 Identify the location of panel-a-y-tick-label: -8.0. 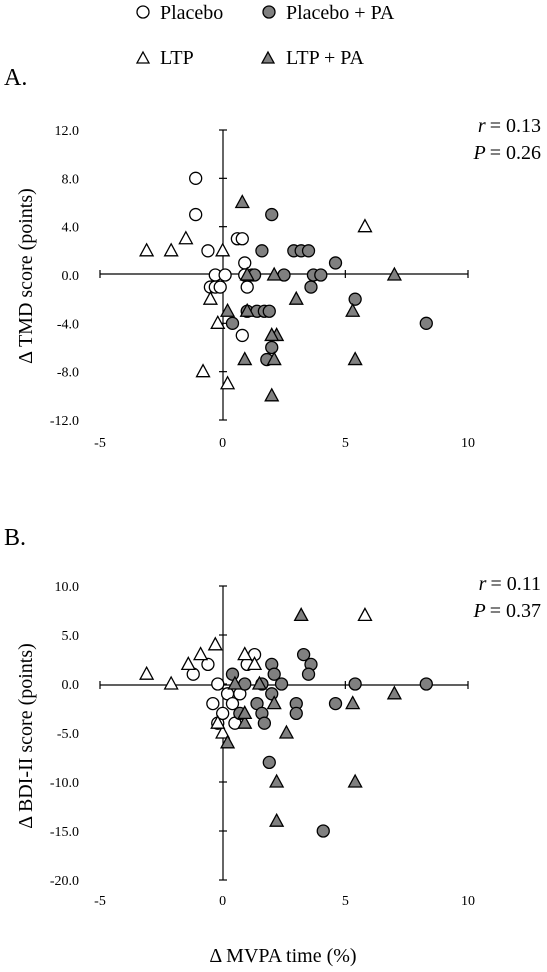
(68, 373).